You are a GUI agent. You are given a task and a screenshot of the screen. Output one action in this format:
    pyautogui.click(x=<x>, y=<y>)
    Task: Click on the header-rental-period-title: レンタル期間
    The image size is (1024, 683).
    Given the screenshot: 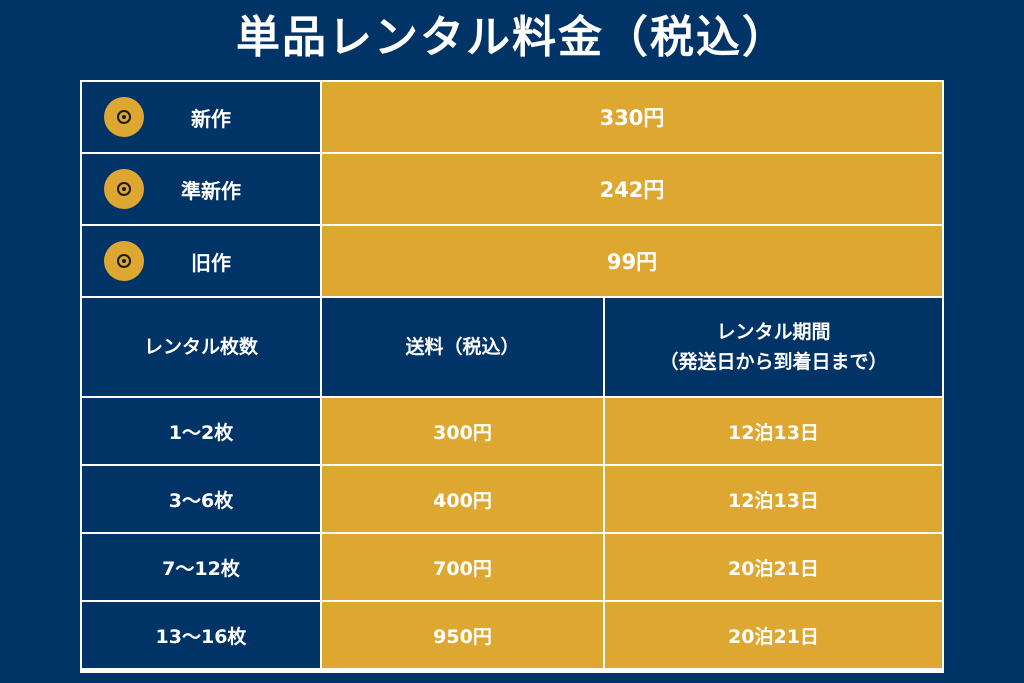 What is the action you would take?
    pyautogui.click(x=773, y=332)
    